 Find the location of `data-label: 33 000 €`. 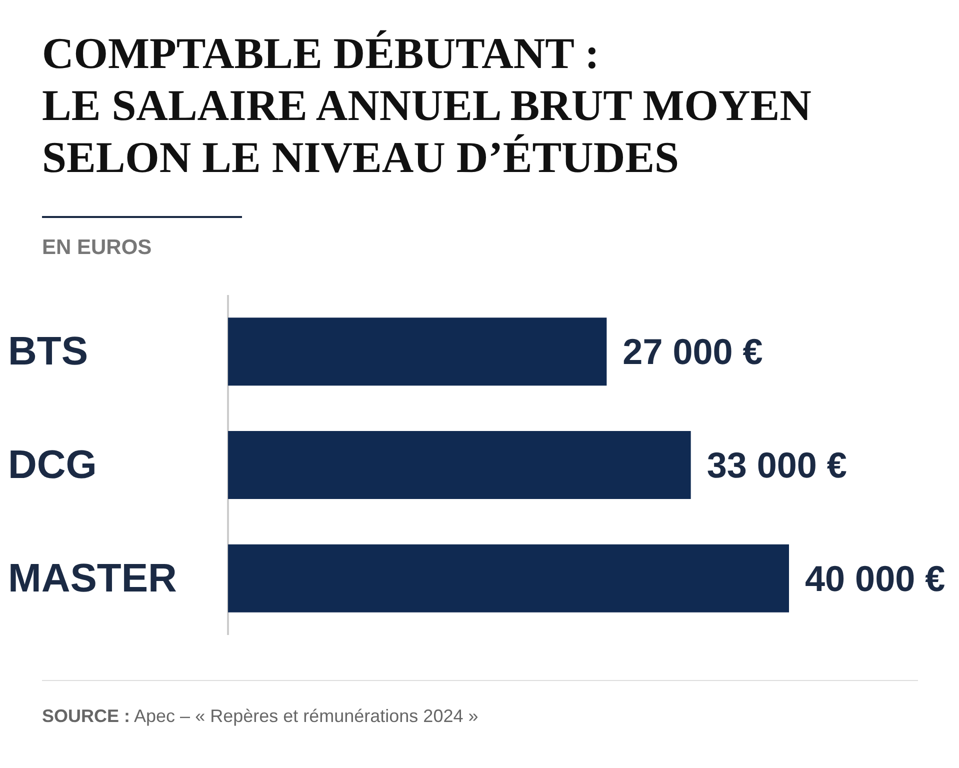

data-label: 33 000 € is located at coordinates (776, 465).